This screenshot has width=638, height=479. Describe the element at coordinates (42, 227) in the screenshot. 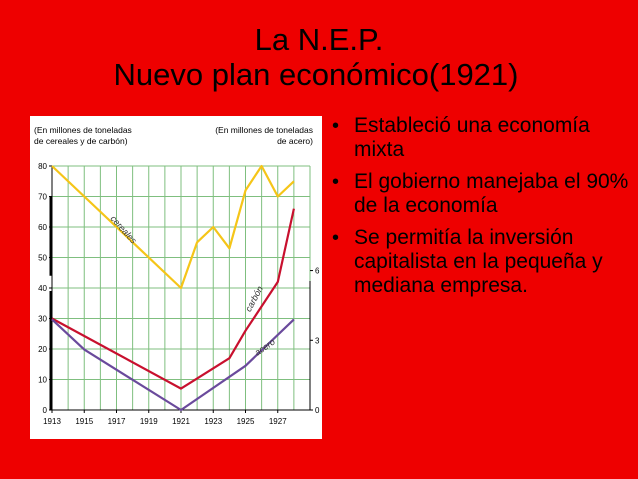

I see `left-tick-label: 60` at that location.